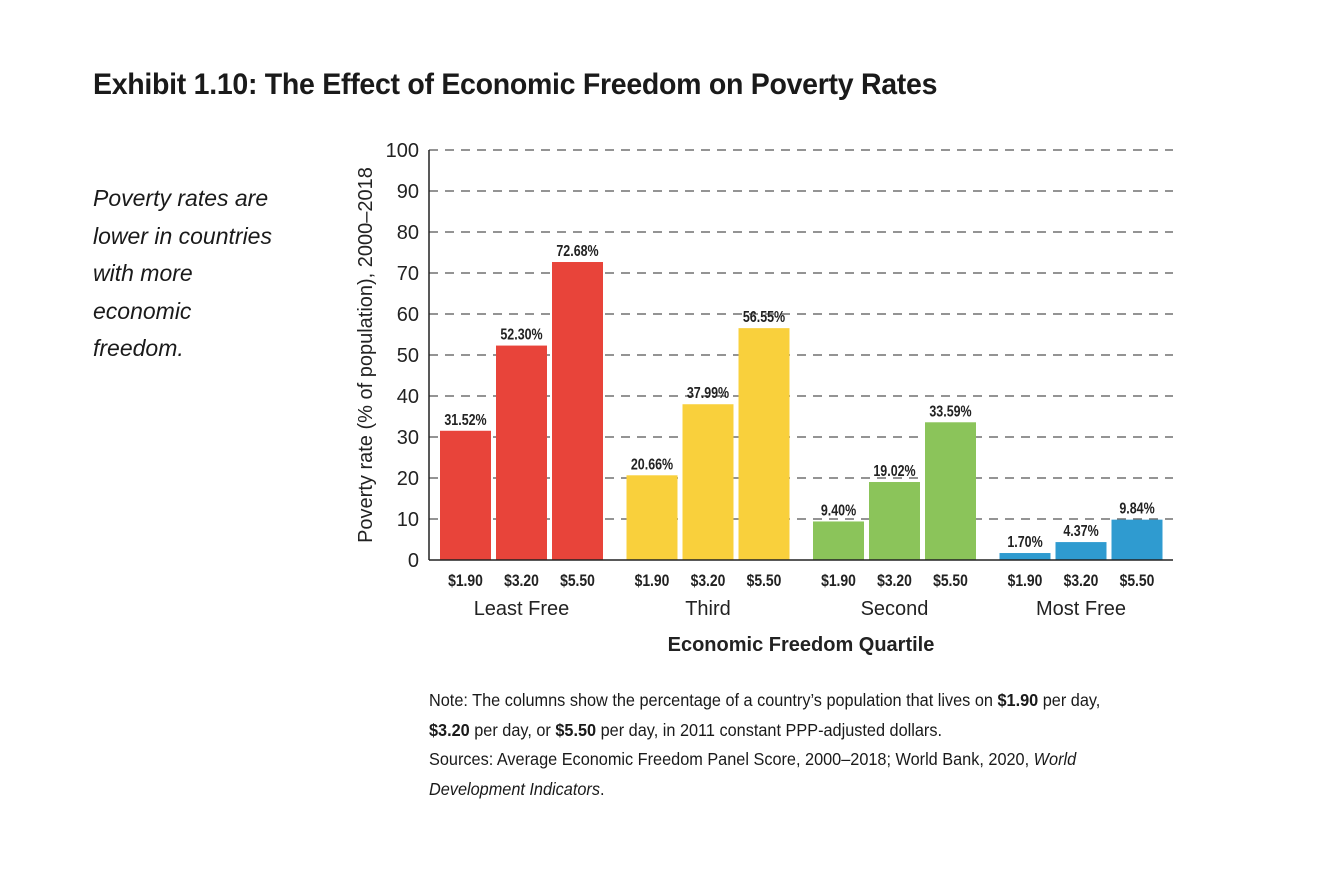 Image resolution: width=1333 pixels, height=872 pixels. I want to click on x-group-label: Third, so click(708, 609).